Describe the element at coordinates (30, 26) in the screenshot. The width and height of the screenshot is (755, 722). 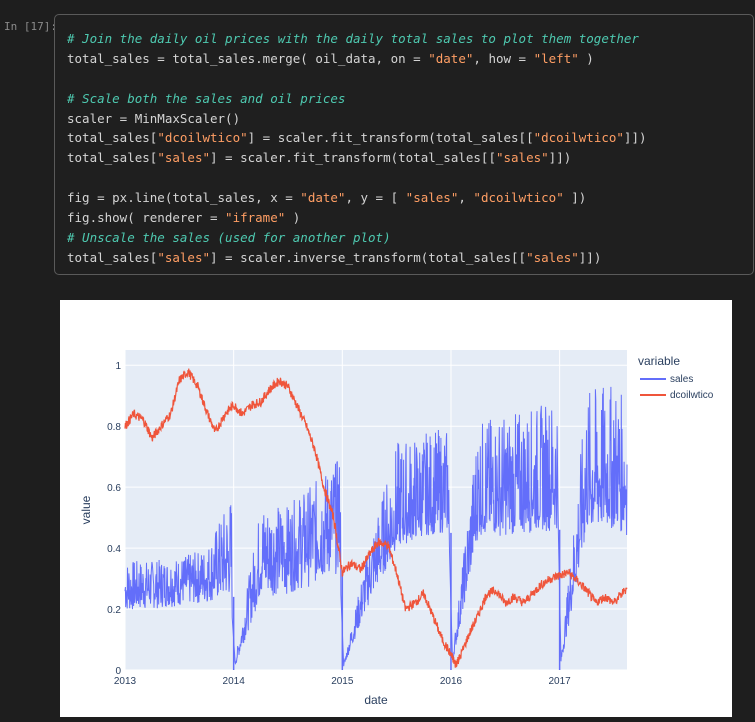
I see `cell-prompt: In [17]:` at that location.